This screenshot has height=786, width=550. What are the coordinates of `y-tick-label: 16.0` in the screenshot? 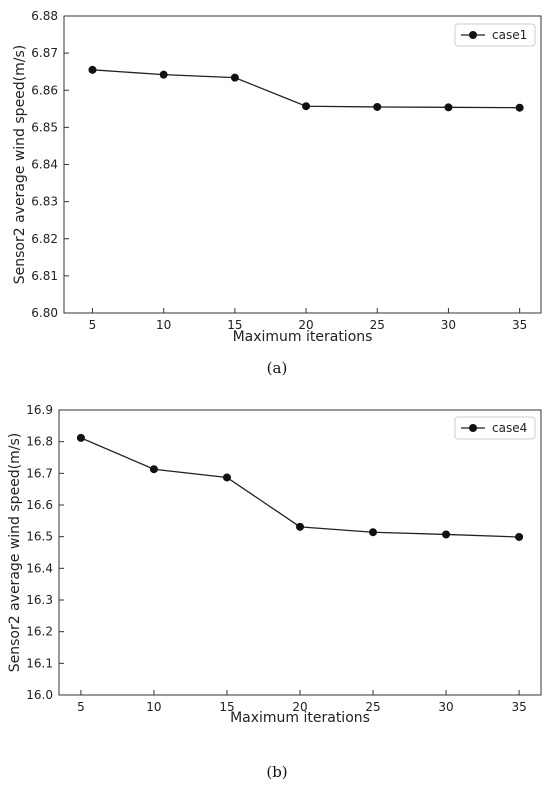 It's located at (39, 695).